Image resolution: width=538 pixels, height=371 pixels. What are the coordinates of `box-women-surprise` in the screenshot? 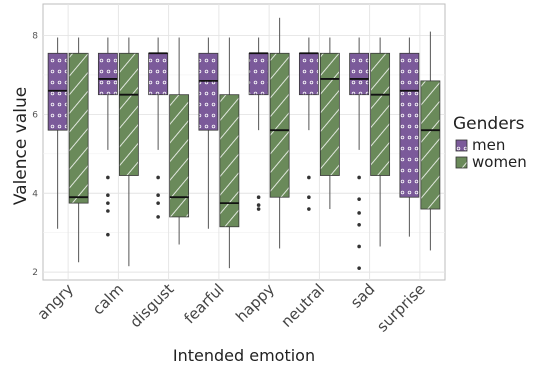 It's located at (430, 145).